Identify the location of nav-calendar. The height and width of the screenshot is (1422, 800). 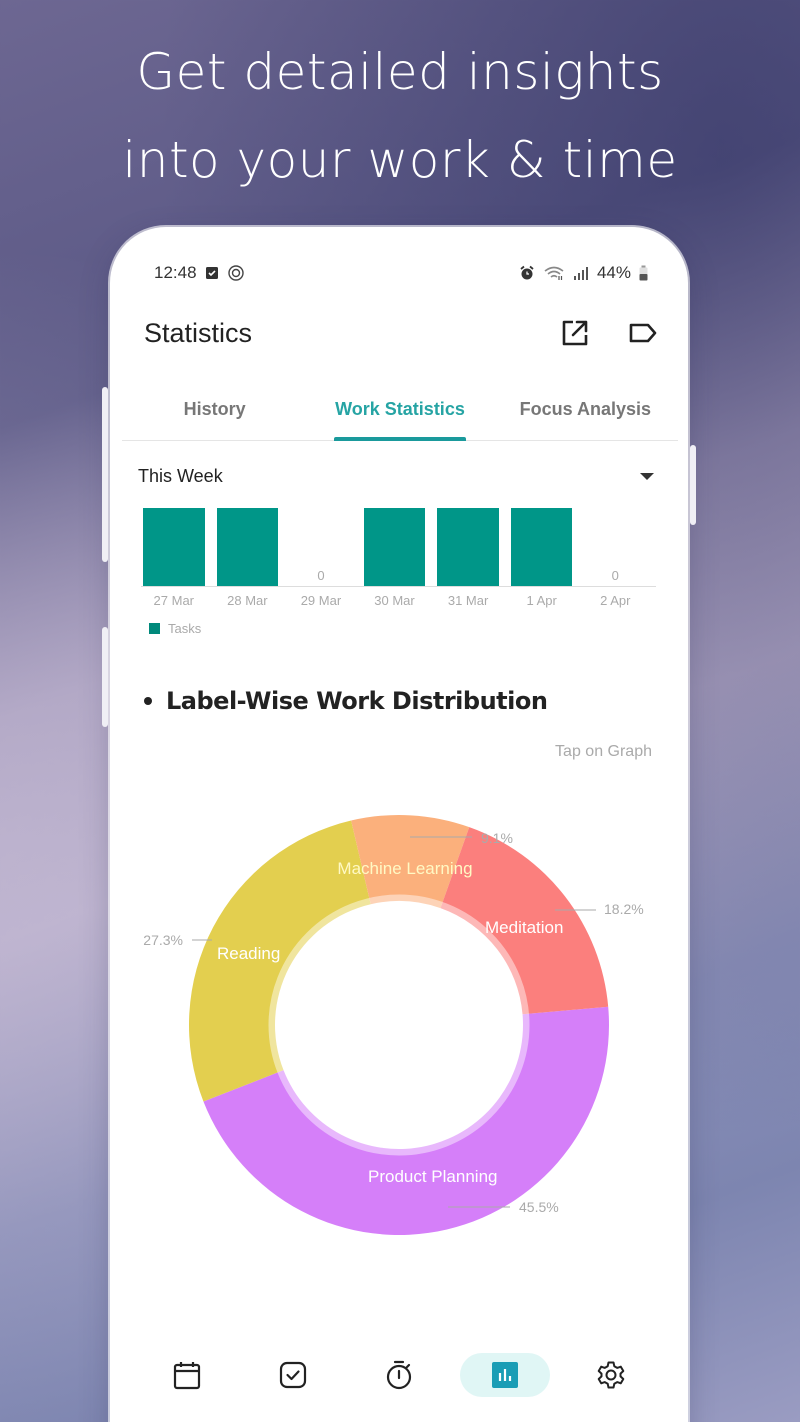
(187, 1375).